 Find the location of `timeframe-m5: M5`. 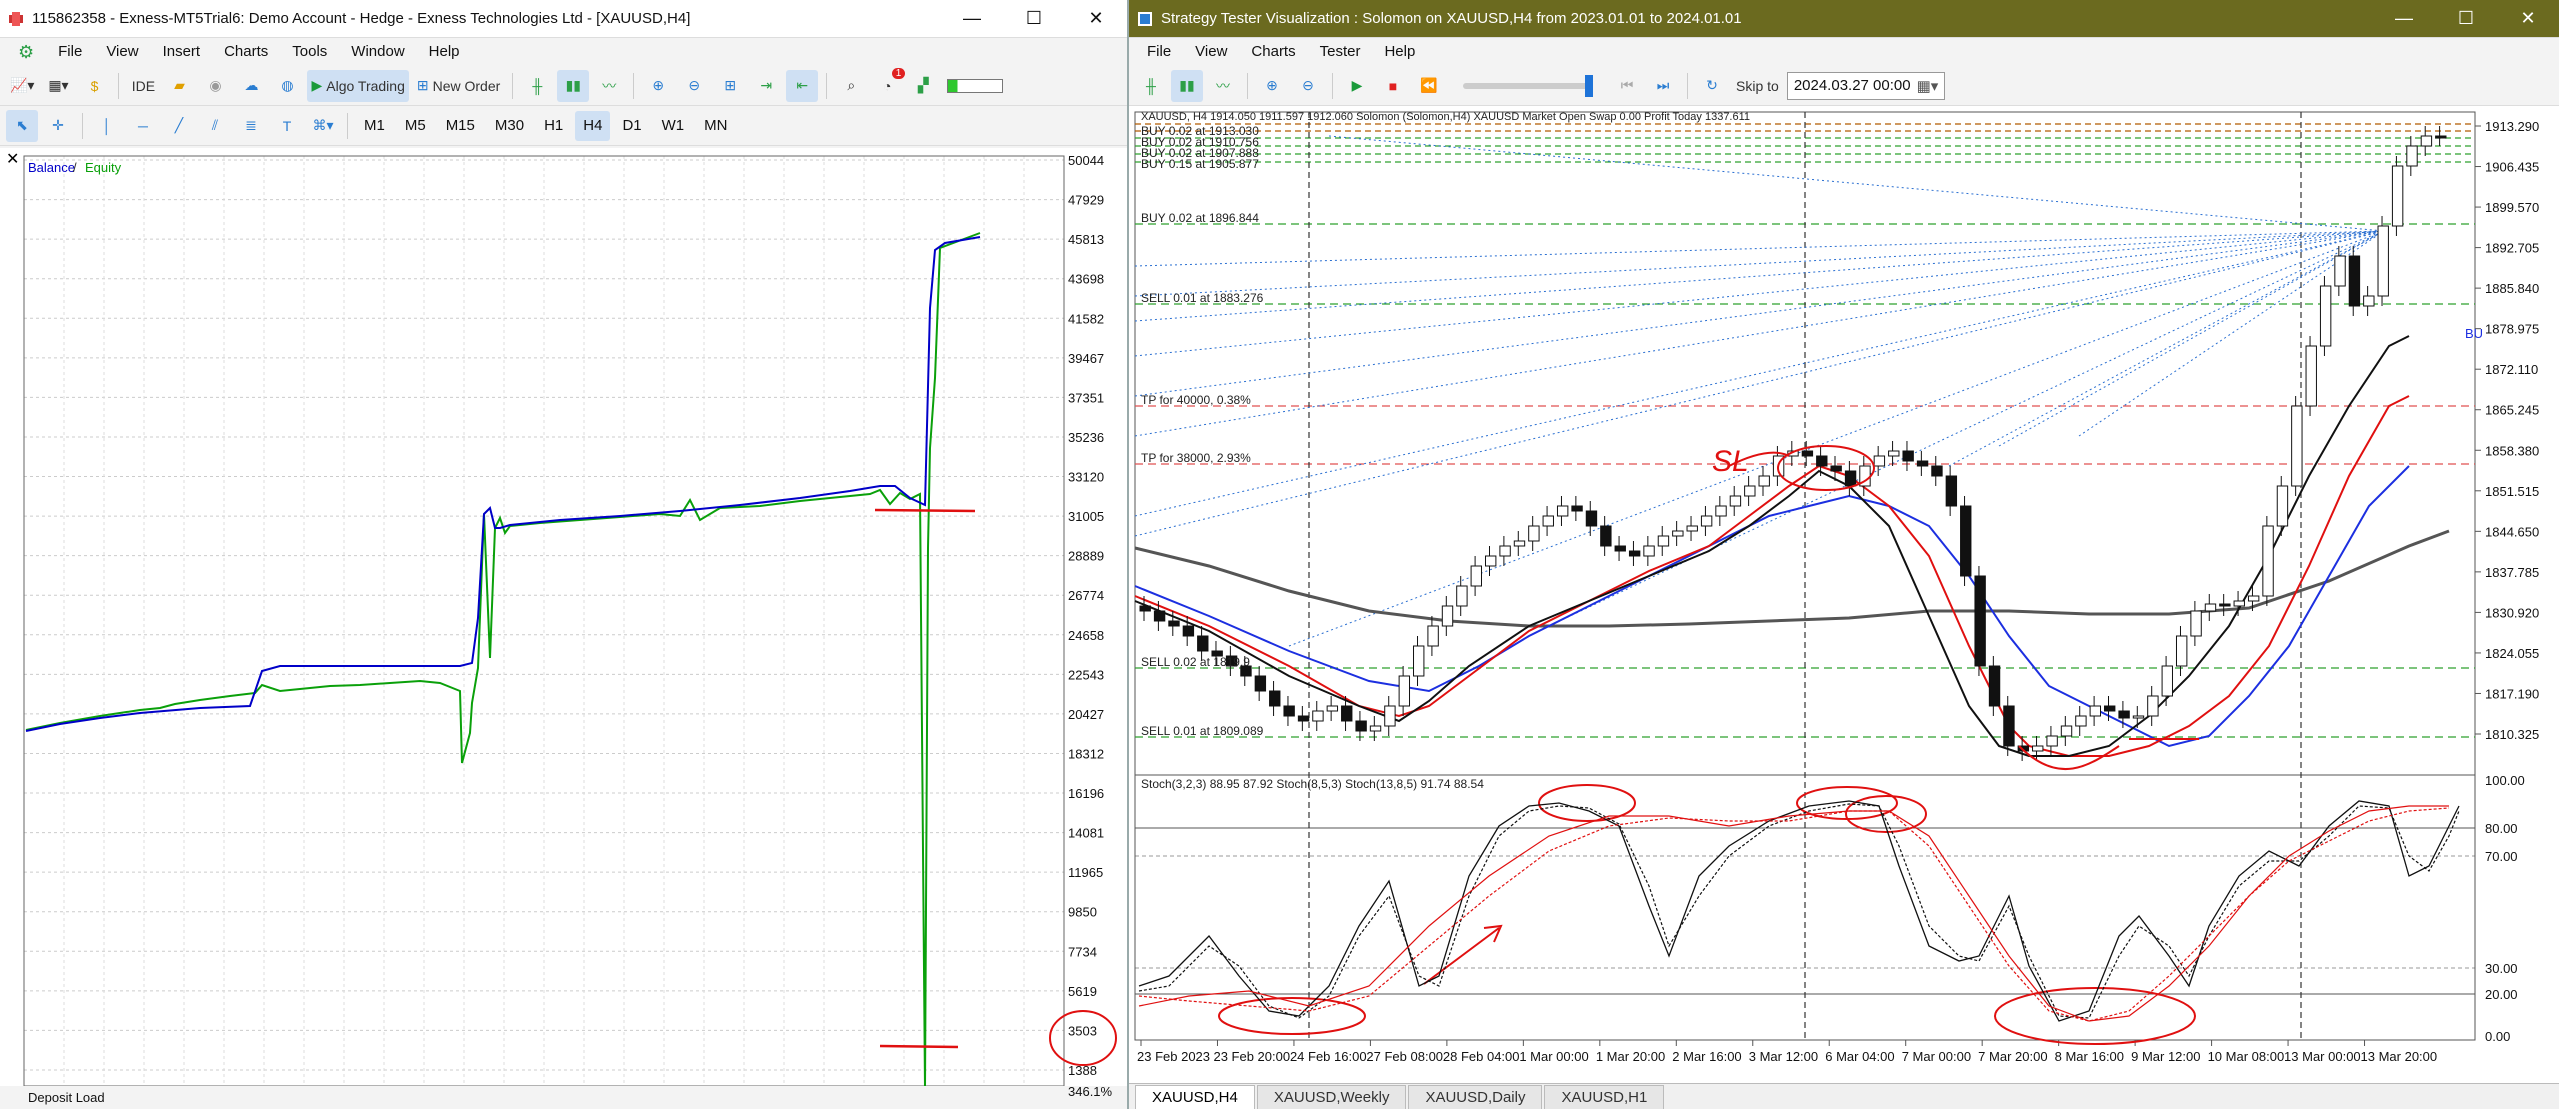

timeframe-m5: M5 is located at coordinates (415, 125).